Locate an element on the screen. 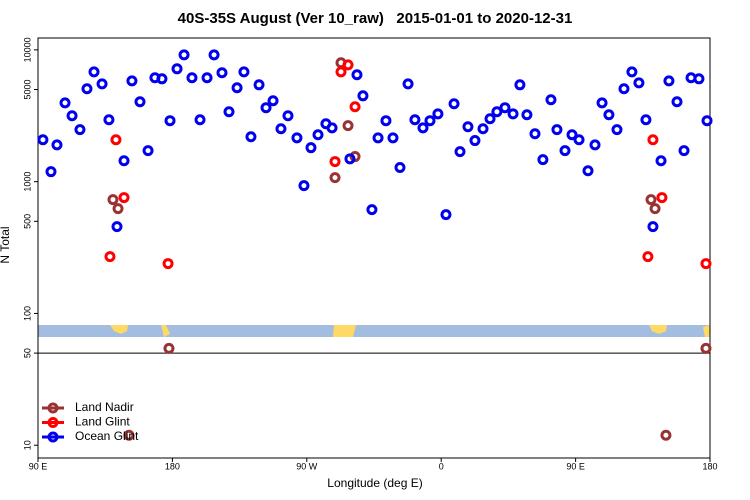  legend-label: Land Glint is located at coordinates (102, 422).